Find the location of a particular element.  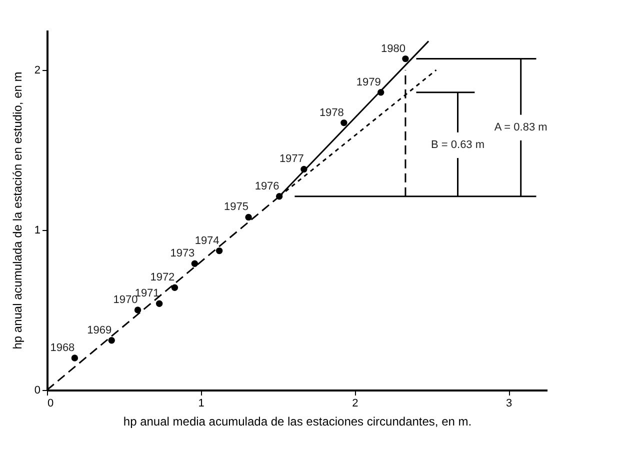

y-tick-label: 1 is located at coordinates (37, 230).